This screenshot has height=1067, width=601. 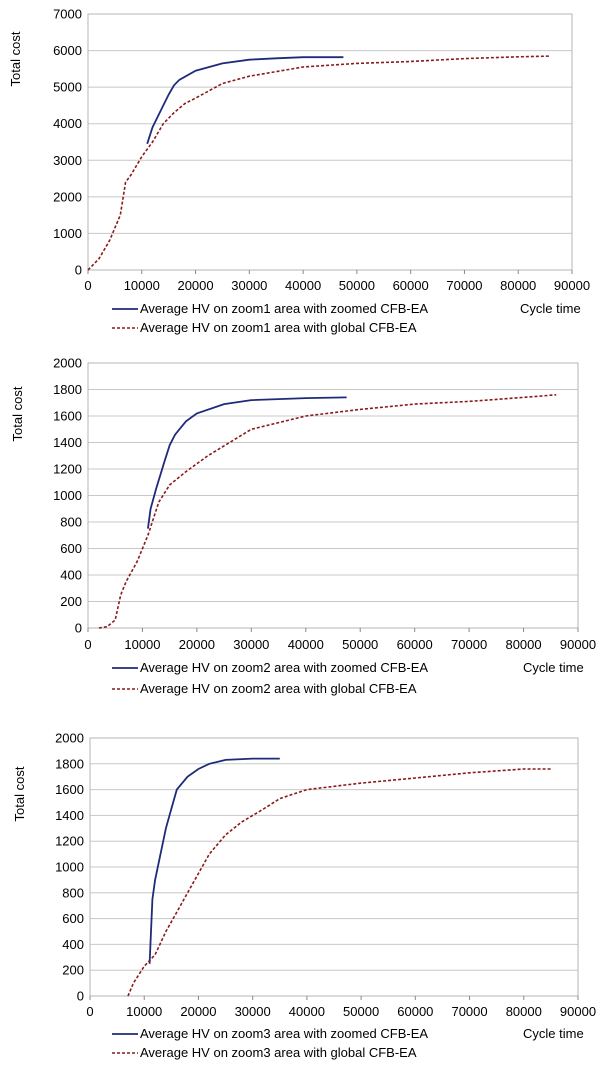 I want to click on y-tick-label: 3000, so click(x=67, y=160).